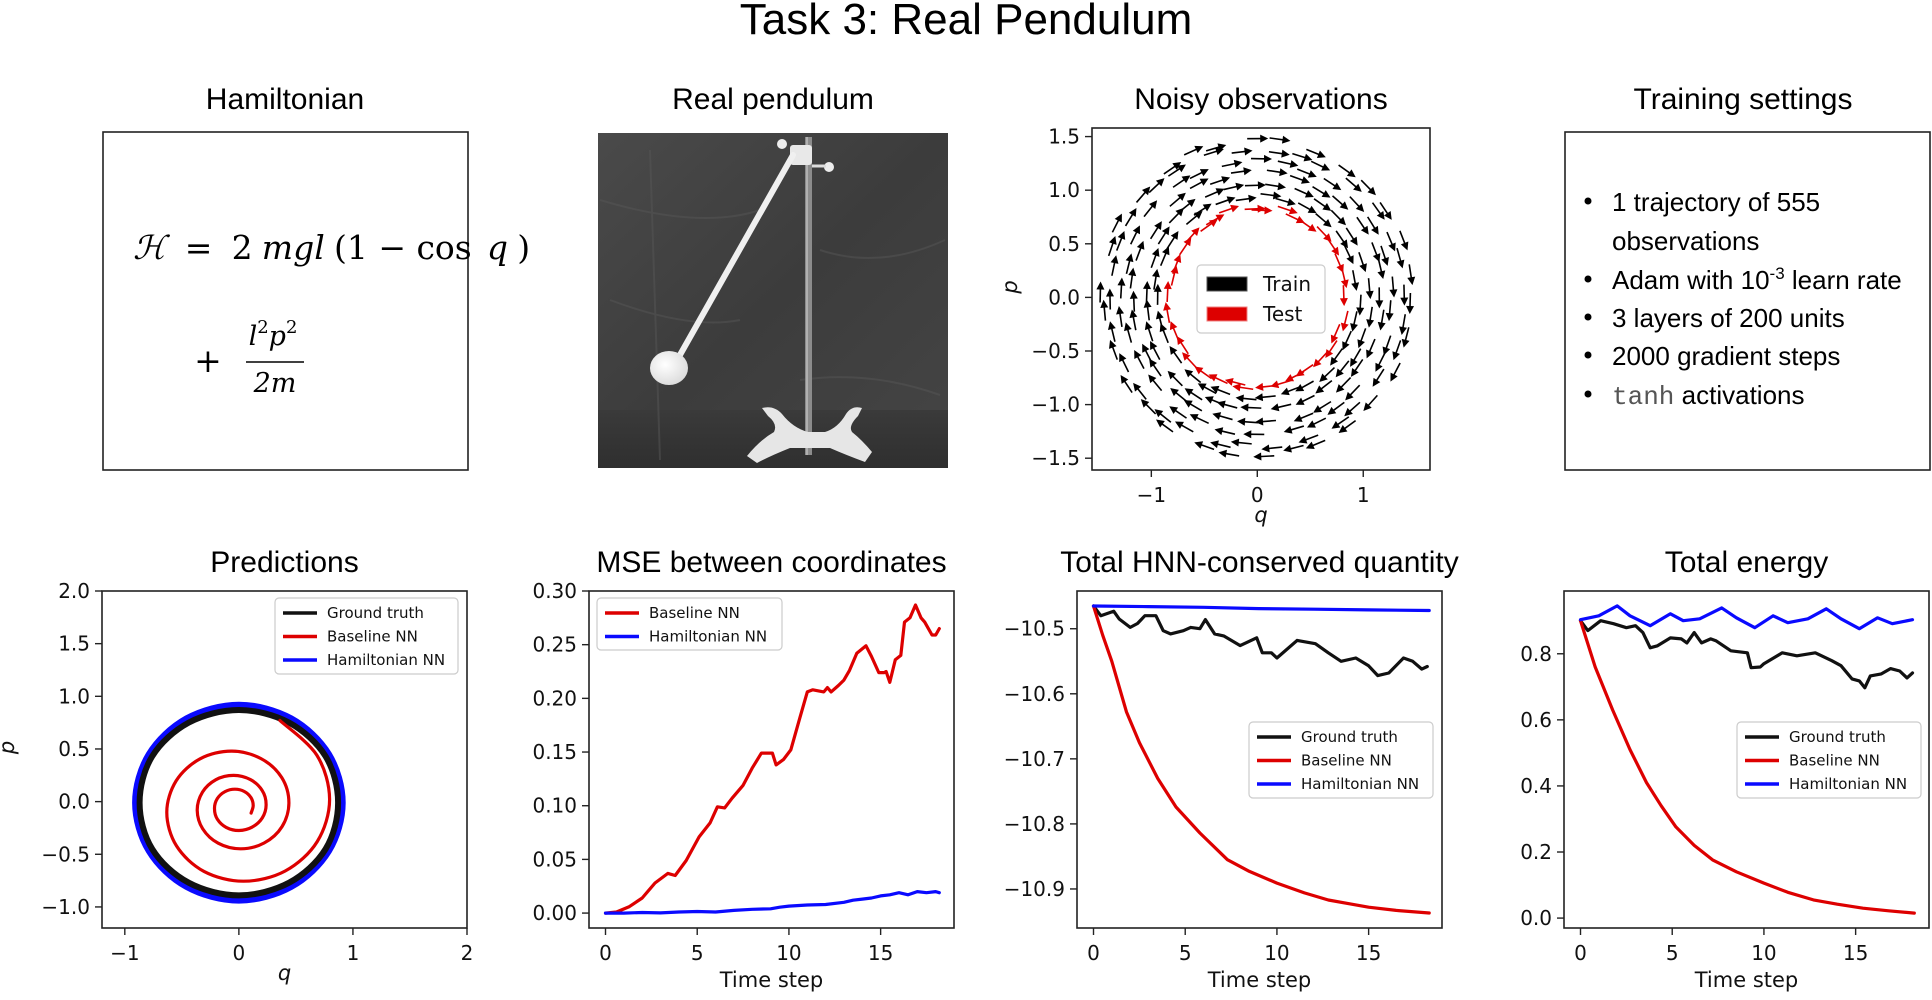 This screenshot has height=1000, width=1932. What do you see at coordinates (1064, 190) in the screenshot?
I see `y-tick-label: 1.0` at bounding box center [1064, 190].